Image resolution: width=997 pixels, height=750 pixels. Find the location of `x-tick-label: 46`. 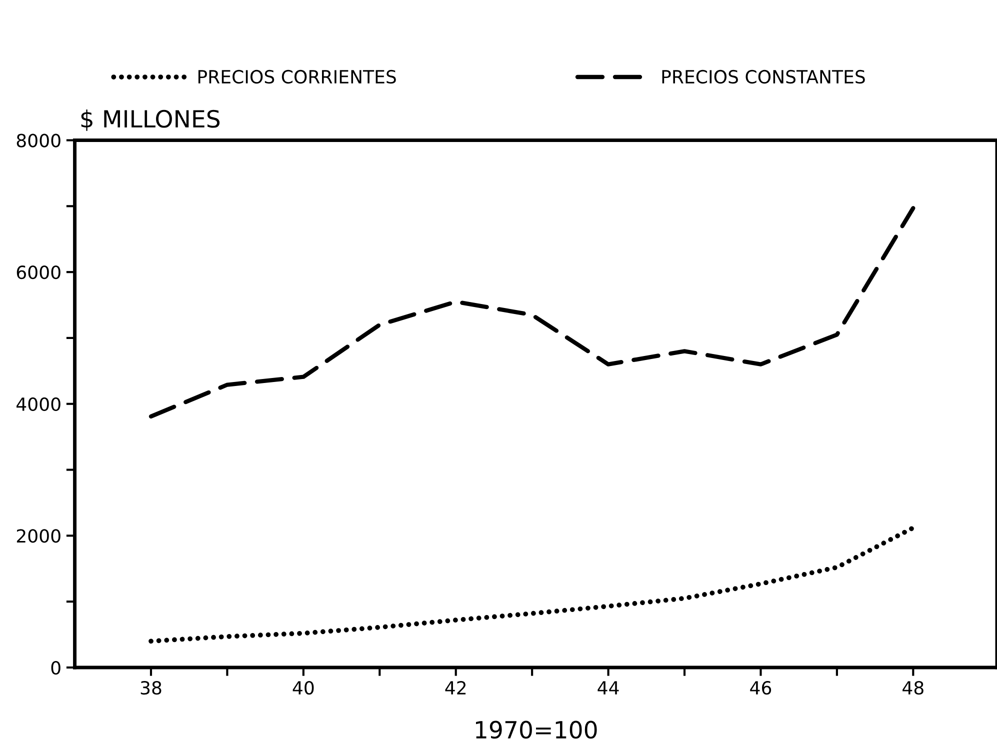

x-tick-label: 46 is located at coordinates (761, 688).